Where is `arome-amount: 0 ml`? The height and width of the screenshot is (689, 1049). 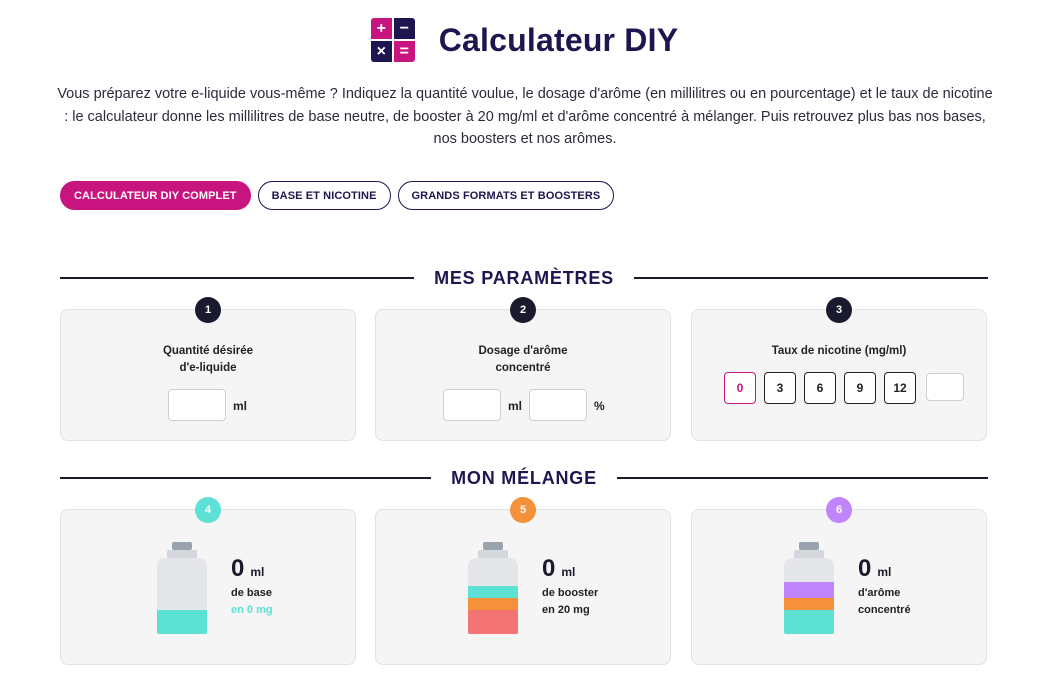 arome-amount: 0 ml is located at coordinates (874, 569).